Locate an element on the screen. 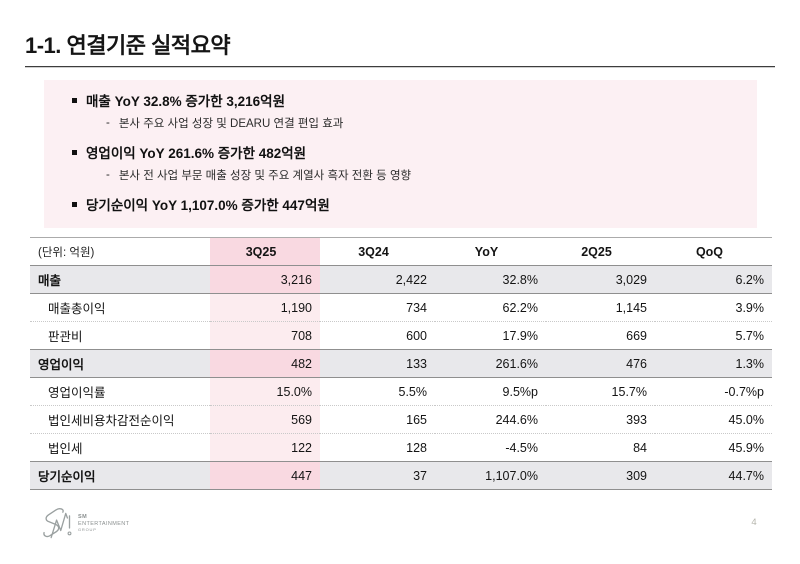 The image size is (800, 564). sm-logo-wordmark: SM ENTERTAINMENT GROUP is located at coordinates (103, 523).